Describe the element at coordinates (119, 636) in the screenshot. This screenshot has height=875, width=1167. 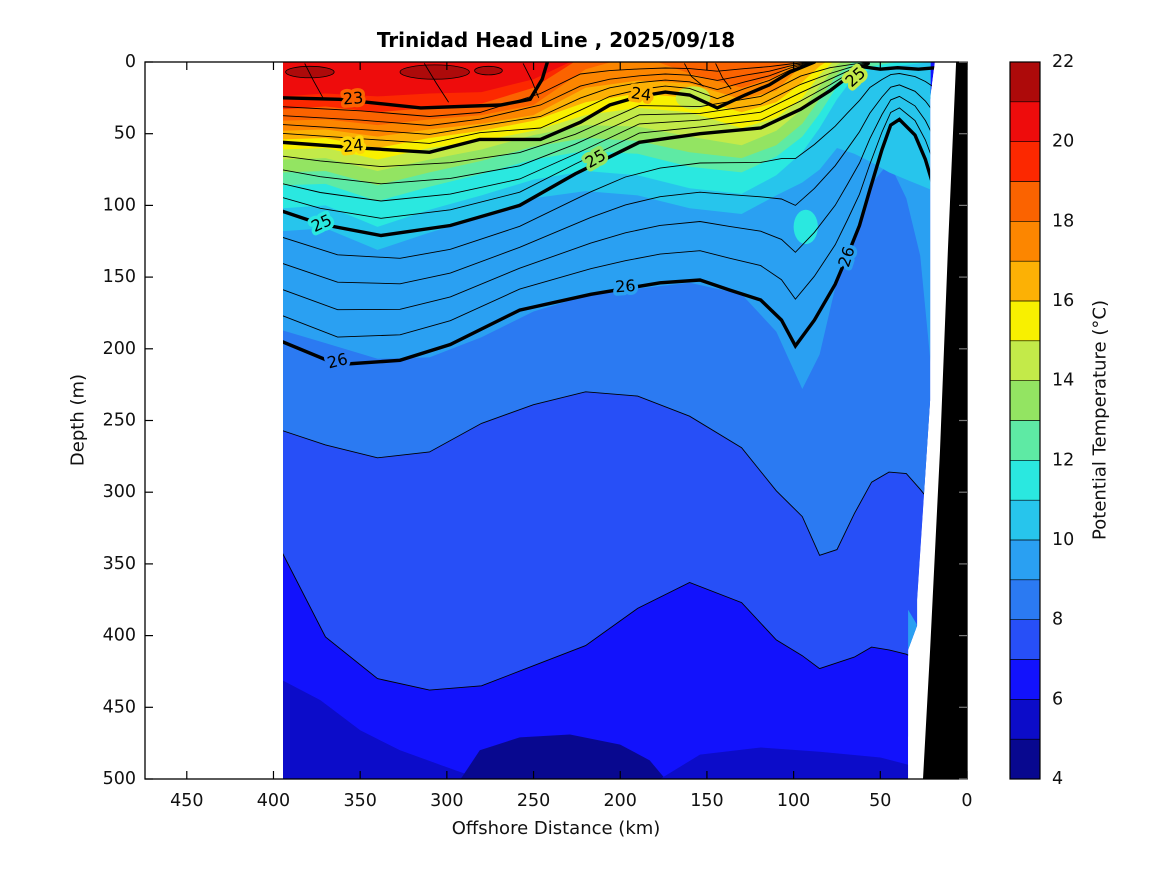
I see `y-tick-label: 400` at that location.